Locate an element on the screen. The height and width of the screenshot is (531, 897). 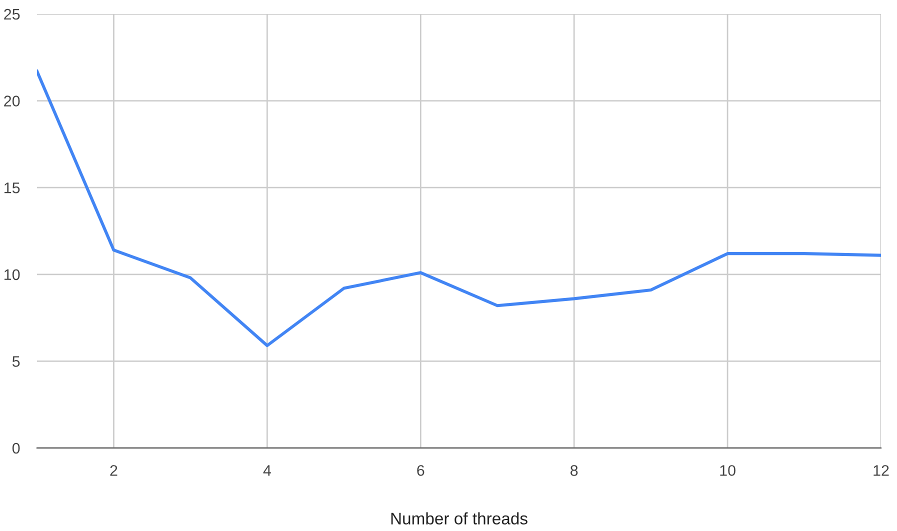
y-tick-label: 5 is located at coordinates (16, 361).